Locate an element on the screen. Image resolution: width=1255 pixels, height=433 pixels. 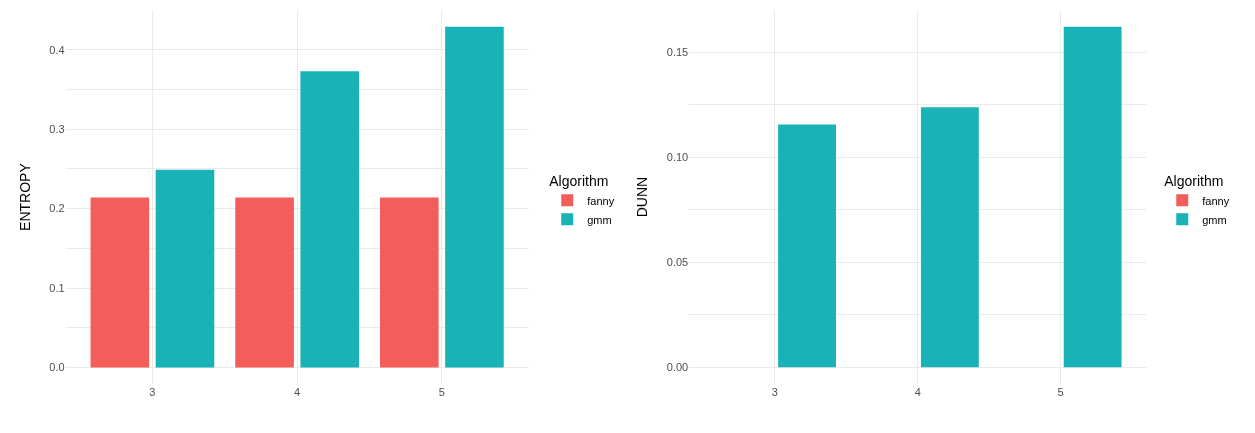
y-tick-label: 0.0 is located at coordinates (57, 367).